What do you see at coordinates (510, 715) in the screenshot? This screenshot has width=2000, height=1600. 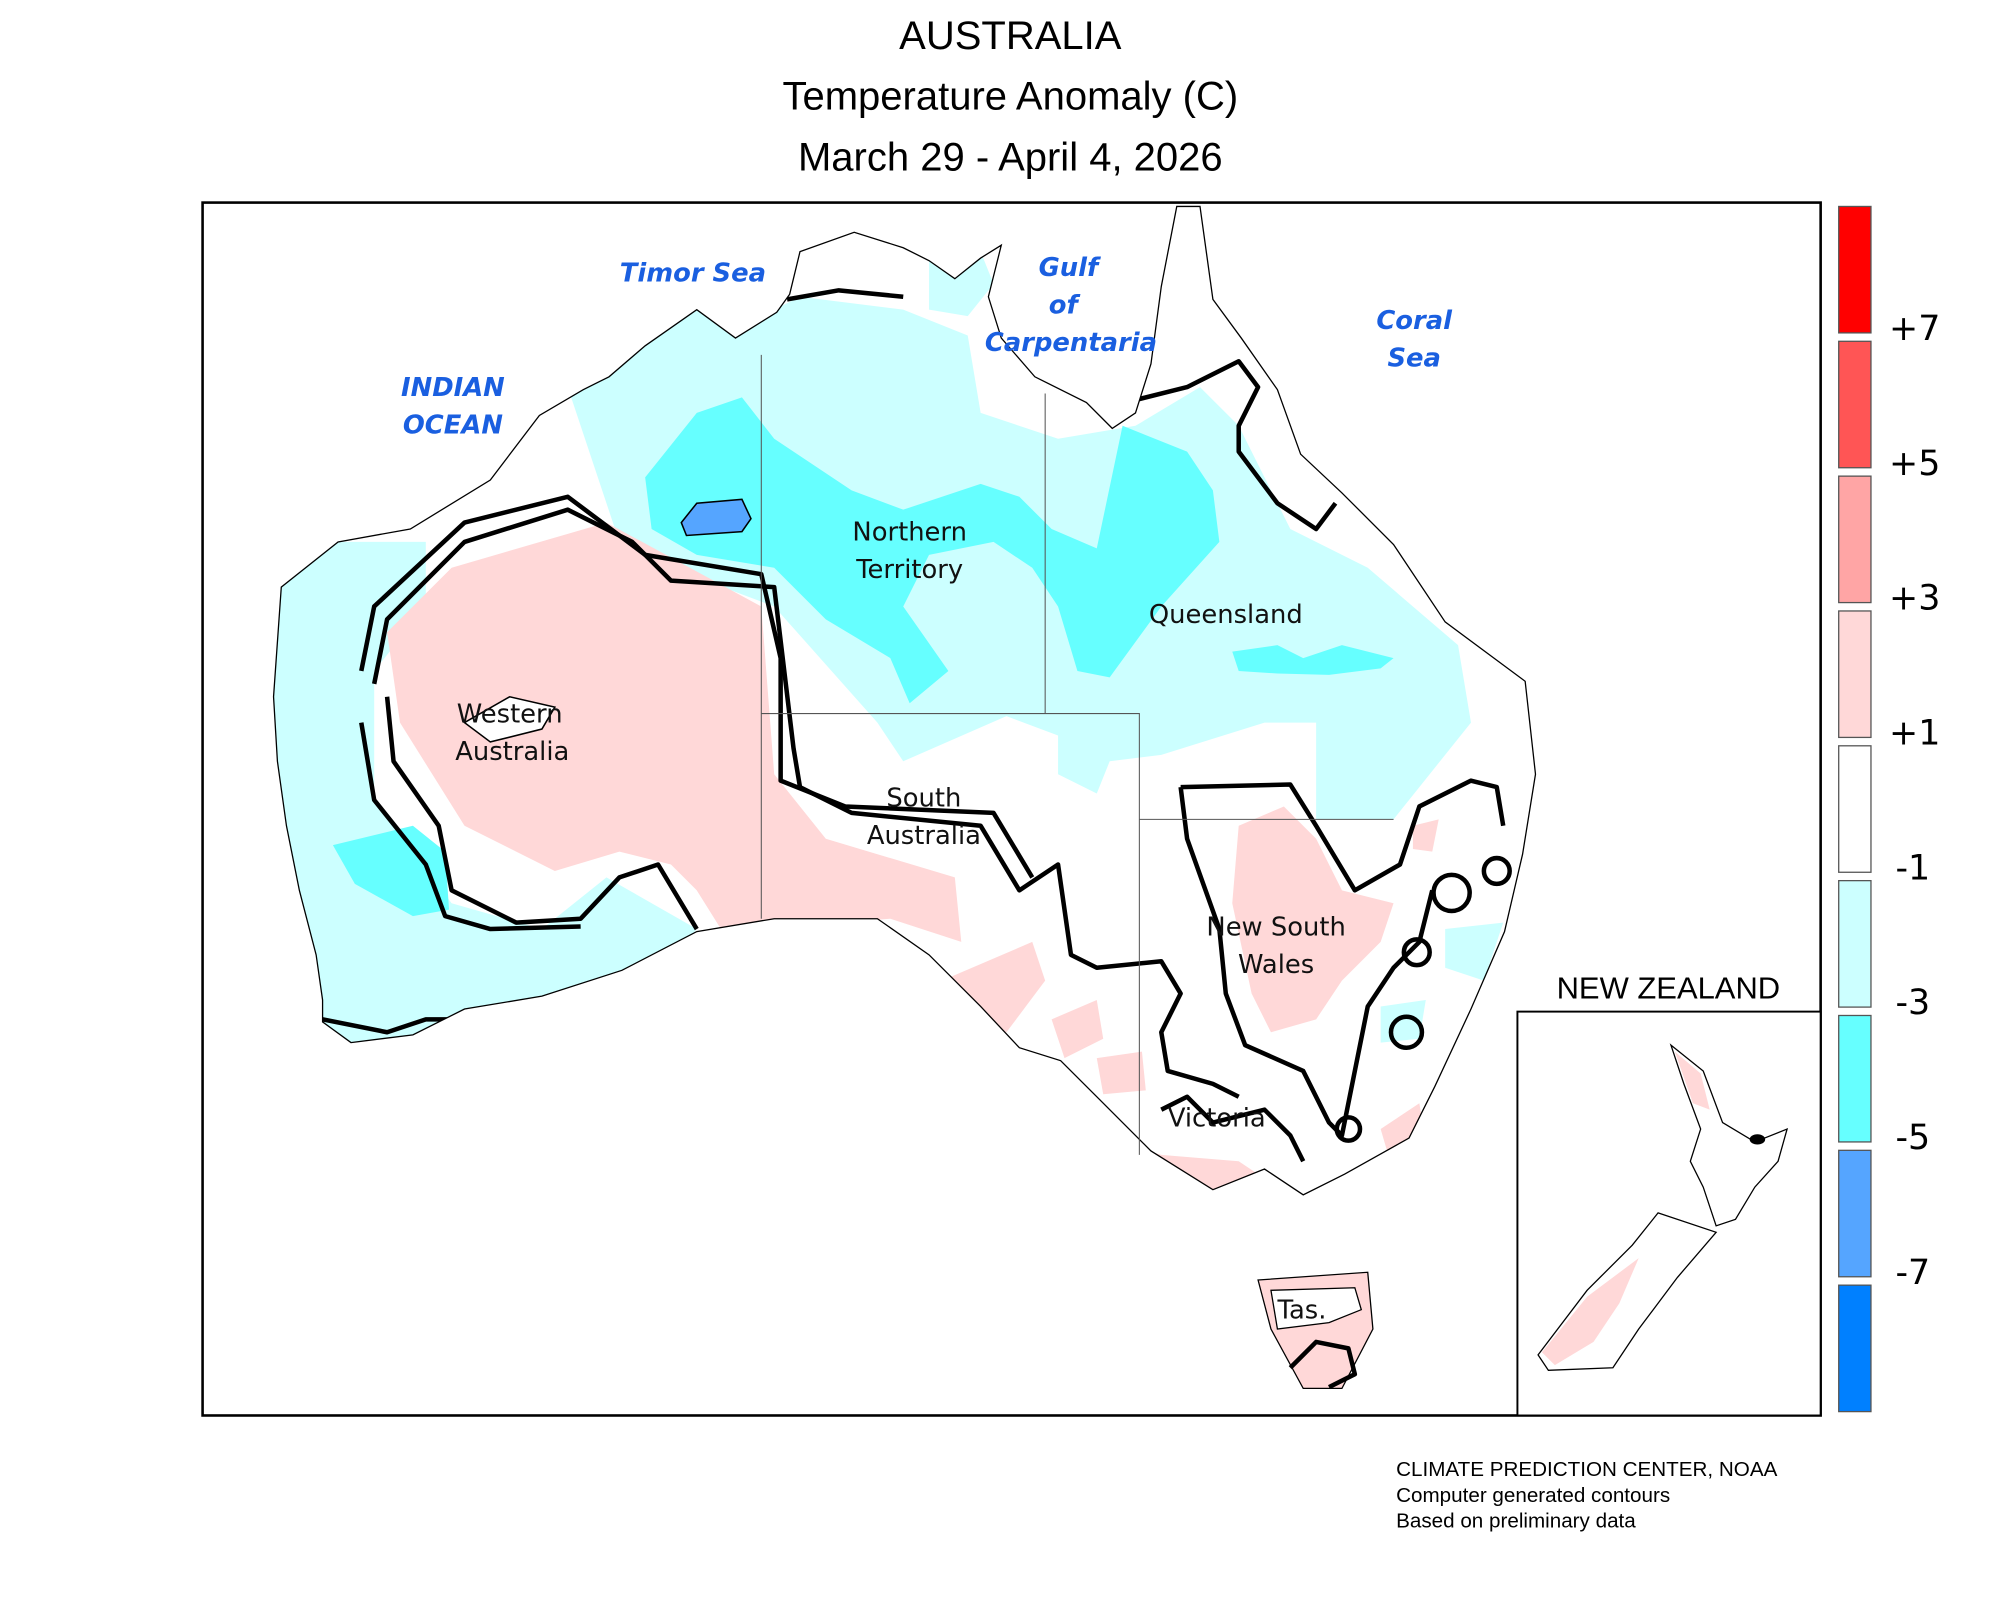 I see `label-wa-line1: Western` at bounding box center [510, 715].